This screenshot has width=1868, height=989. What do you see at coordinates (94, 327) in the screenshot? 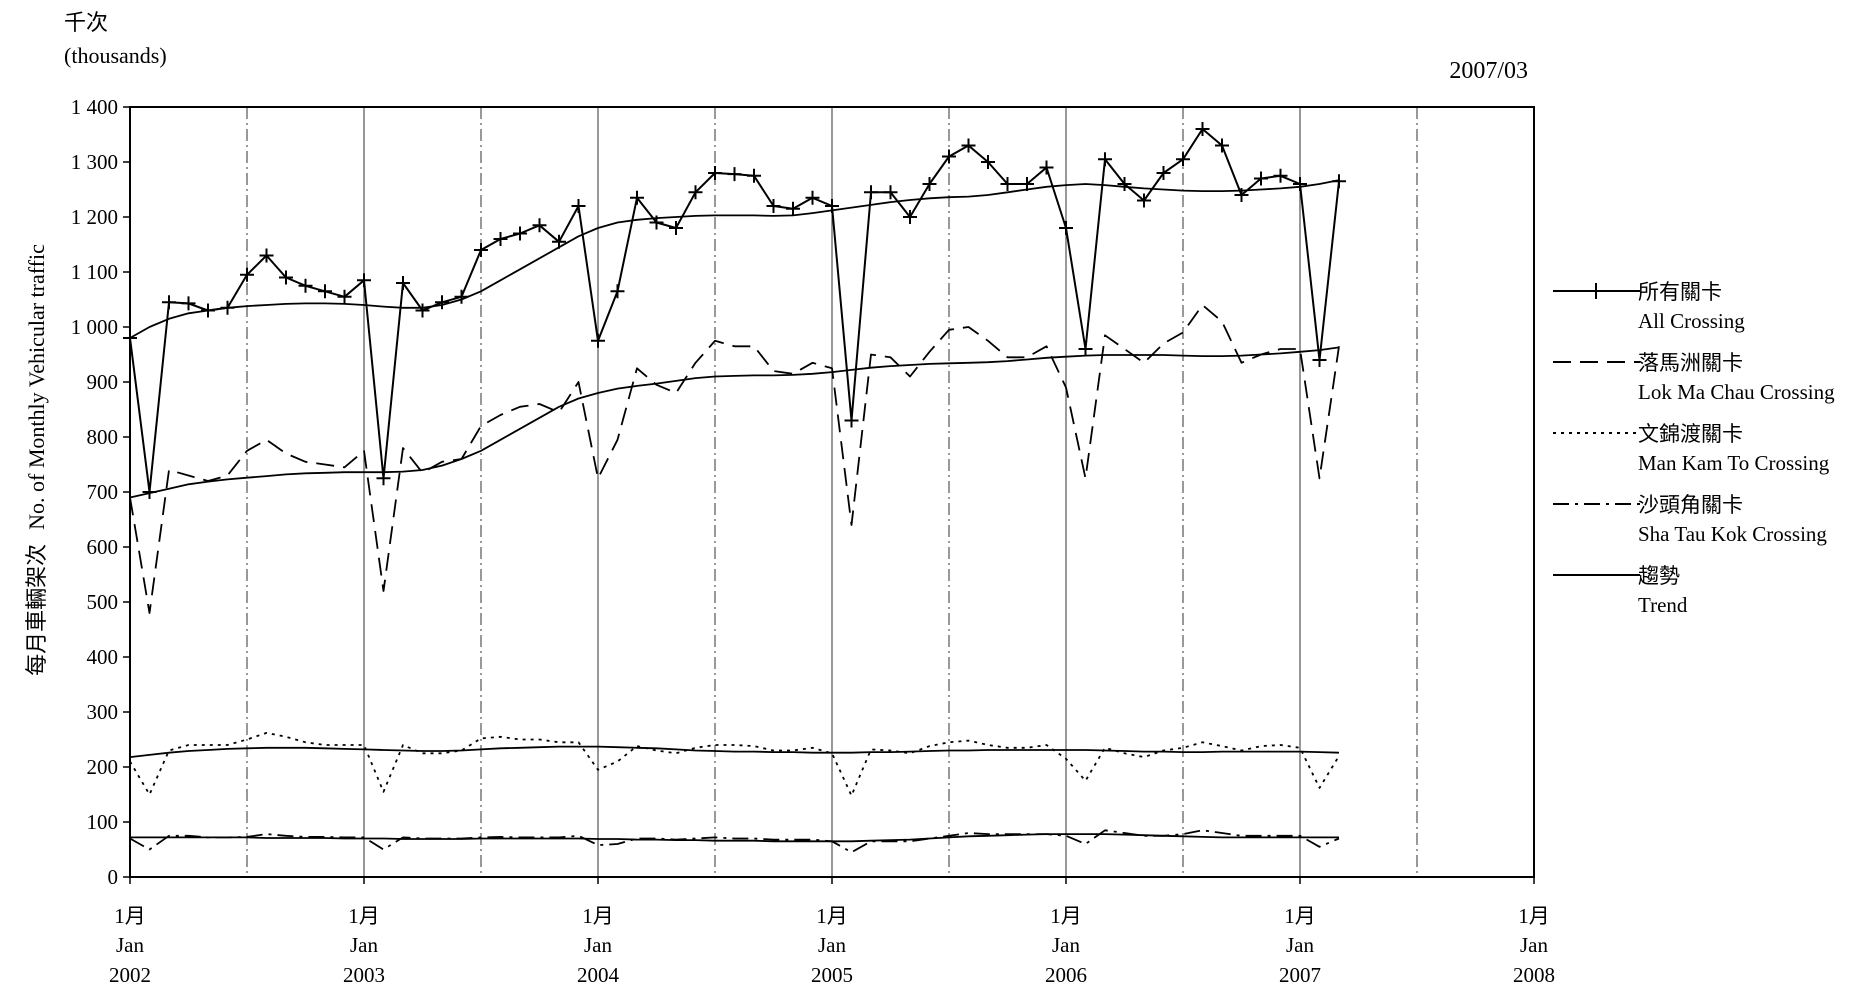
I see `y-tick-label: 1 000` at bounding box center [94, 327].